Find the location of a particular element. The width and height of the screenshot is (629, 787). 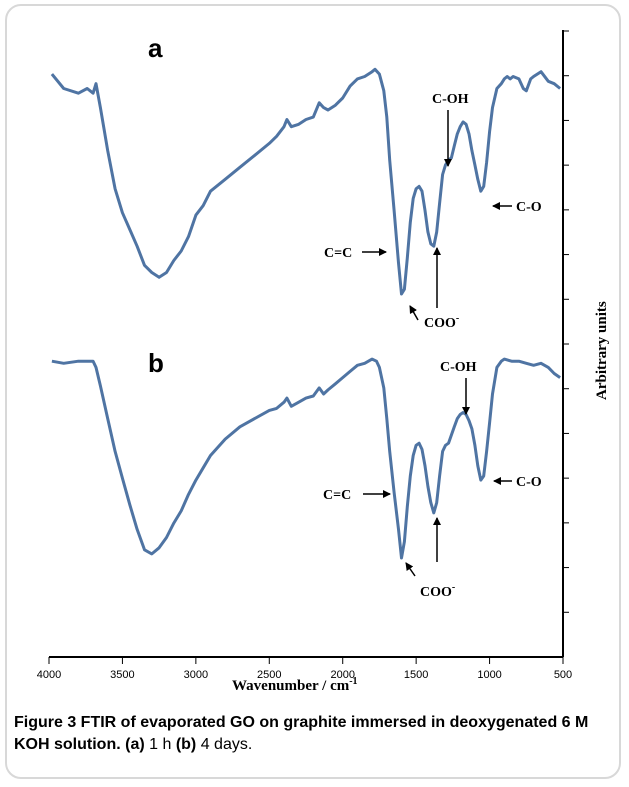

x-tick-label: 1000 is located at coordinates (489, 675).